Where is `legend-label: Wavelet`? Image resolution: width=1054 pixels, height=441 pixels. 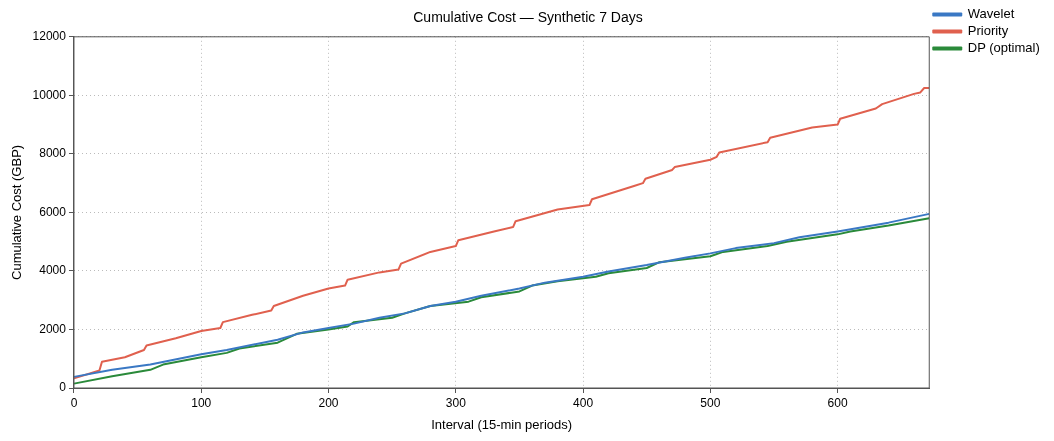 legend-label: Wavelet is located at coordinates (991, 14).